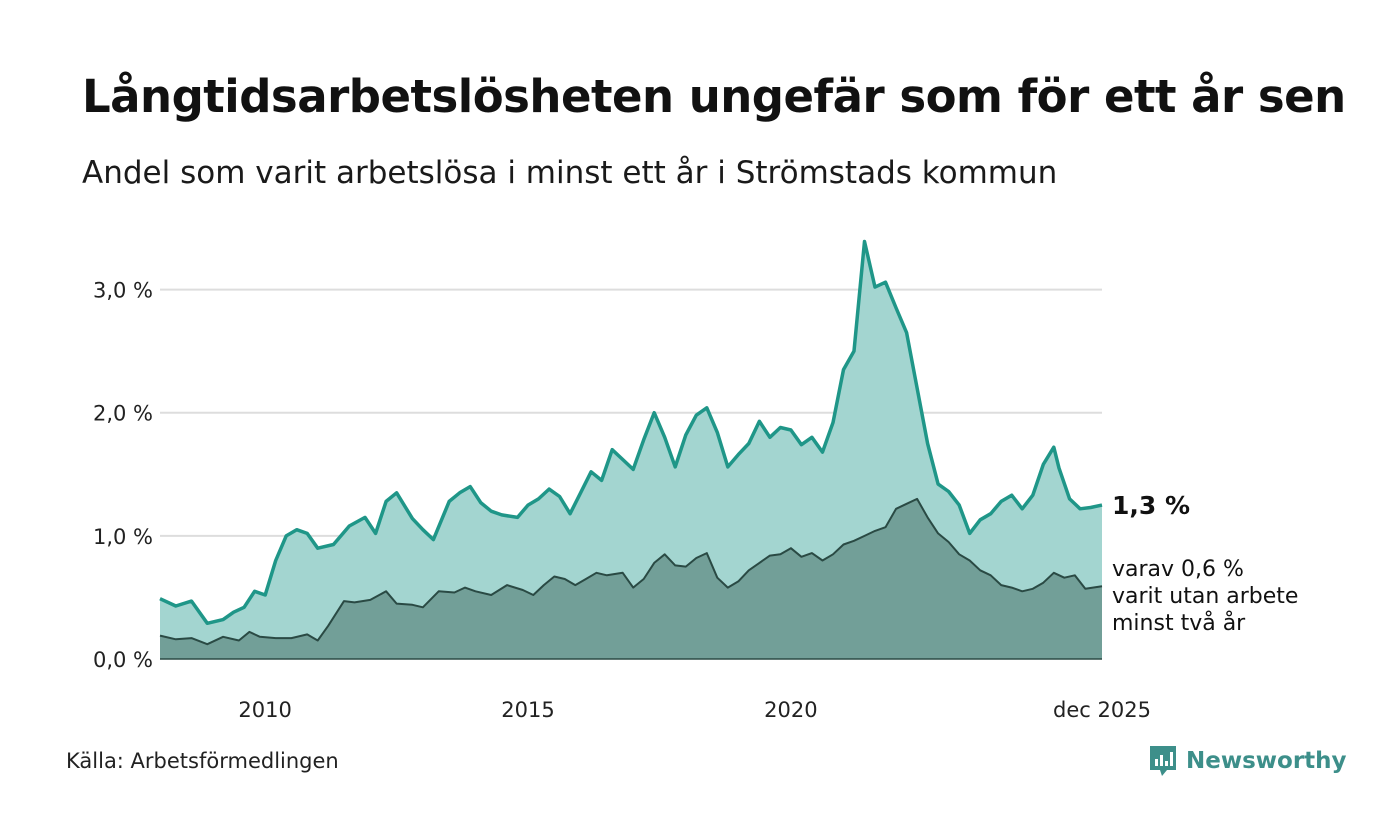  What do you see at coordinates (1179, 623) in the screenshot?
I see `sub-value-label-line3: minst två år` at bounding box center [1179, 623].